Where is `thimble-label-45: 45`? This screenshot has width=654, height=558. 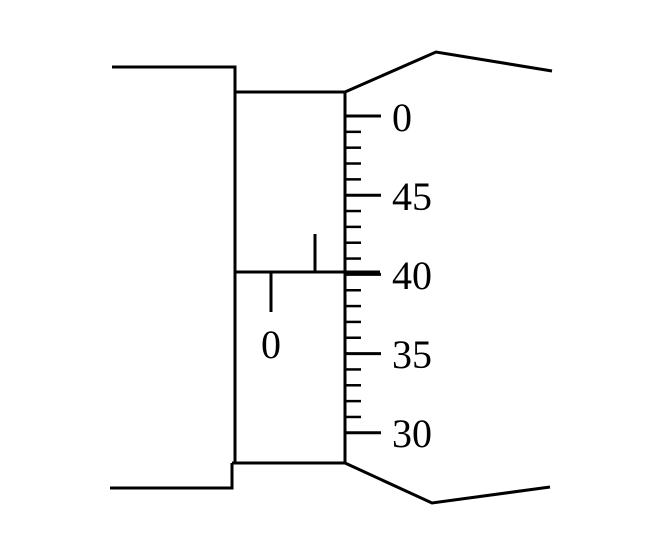 thimble-label-45: 45 is located at coordinates (412, 196).